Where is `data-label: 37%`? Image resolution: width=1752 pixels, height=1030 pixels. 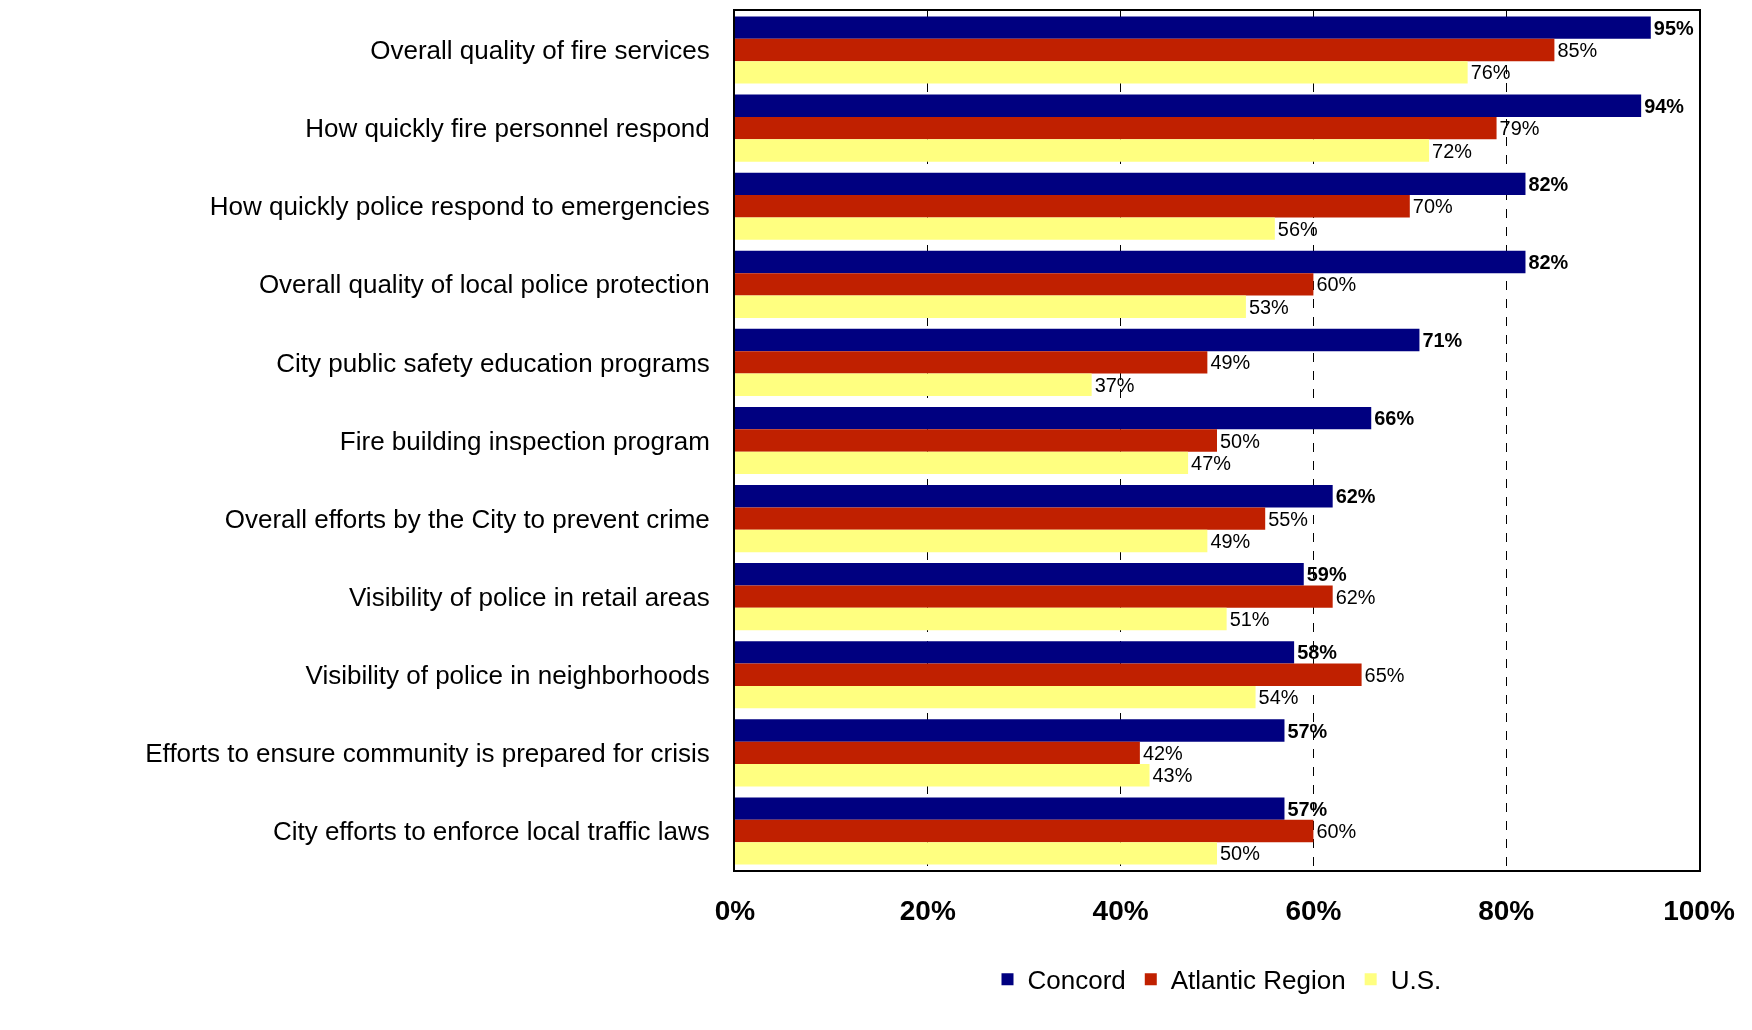 data-label: 37% is located at coordinates (1114, 384).